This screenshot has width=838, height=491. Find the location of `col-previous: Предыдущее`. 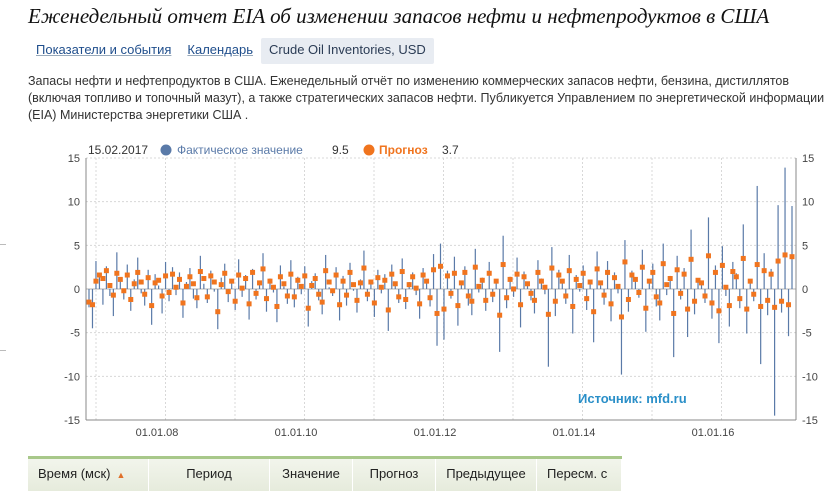

col-previous: Предыдущее is located at coordinates (486, 475).